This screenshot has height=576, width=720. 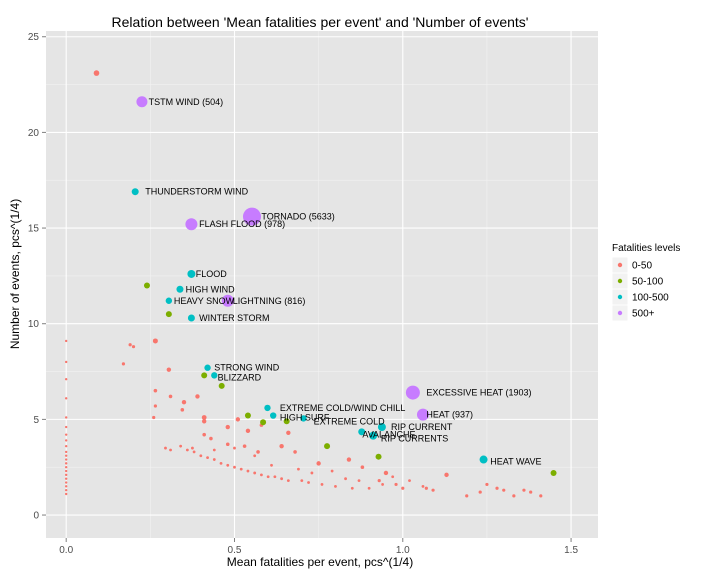 I want to click on y-tick-label: 20, so click(x=34, y=133).